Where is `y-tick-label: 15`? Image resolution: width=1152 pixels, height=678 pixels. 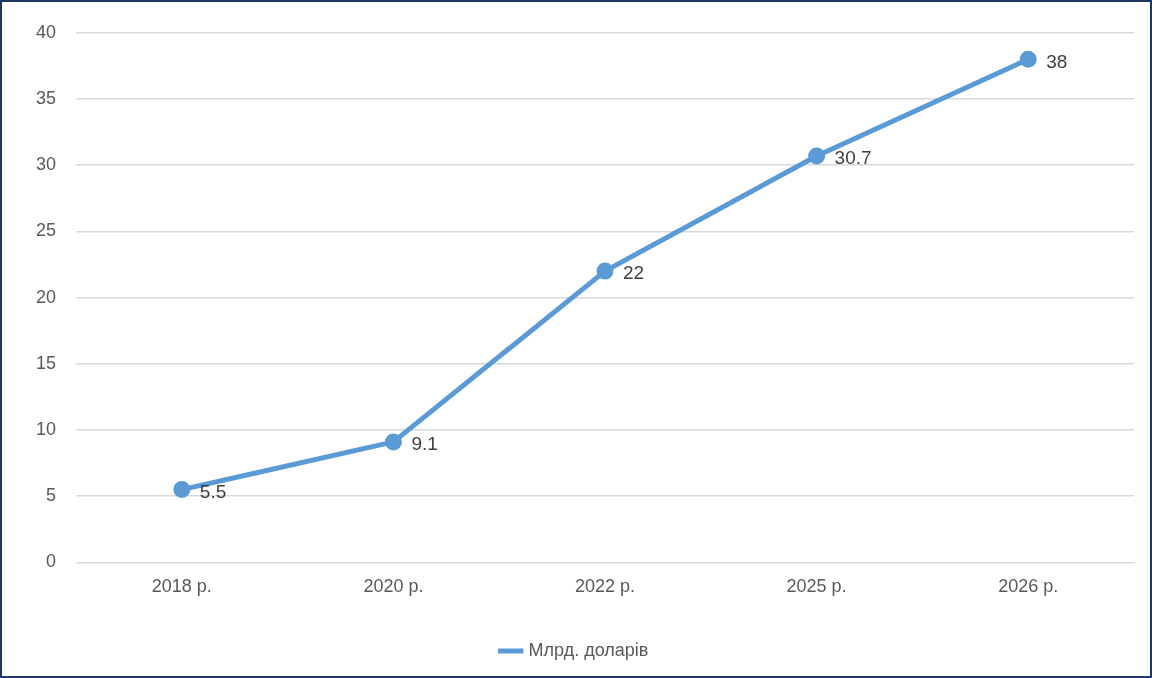 y-tick-label: 15 is located at coordinates (46, 362).